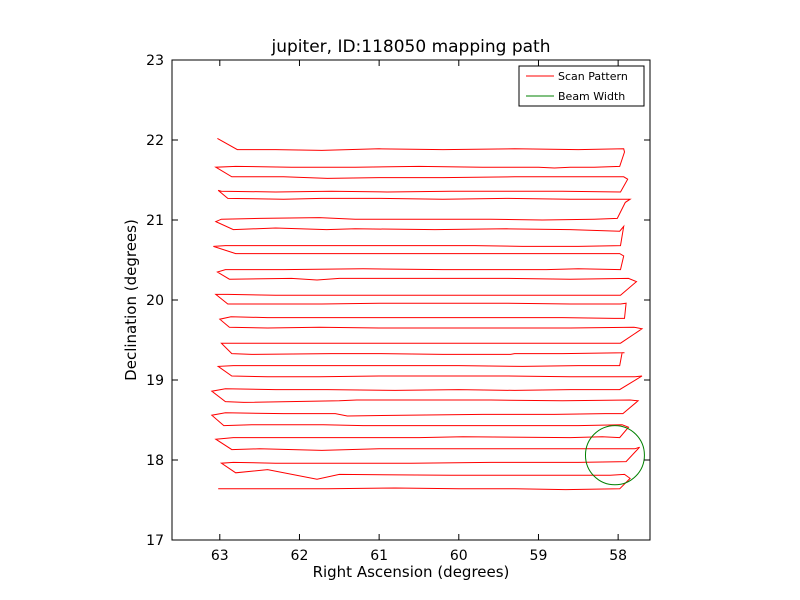  I want to click on y-tick-label: 23, so click(155, 61).